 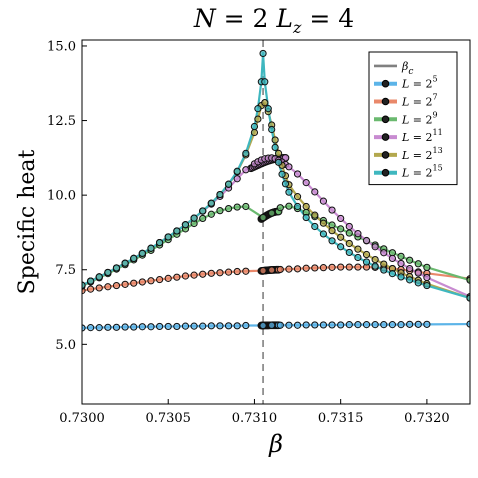 I want to click on x-tick-label: 0.7310, so click(x=255, y=418).